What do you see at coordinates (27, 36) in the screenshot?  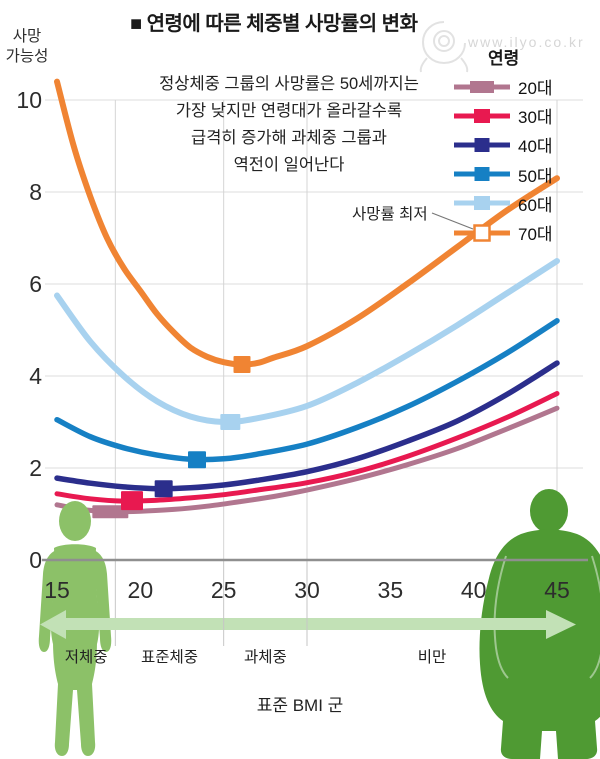 I see `y-axis-title-line1: 사망` at bounding box center [27, 36].